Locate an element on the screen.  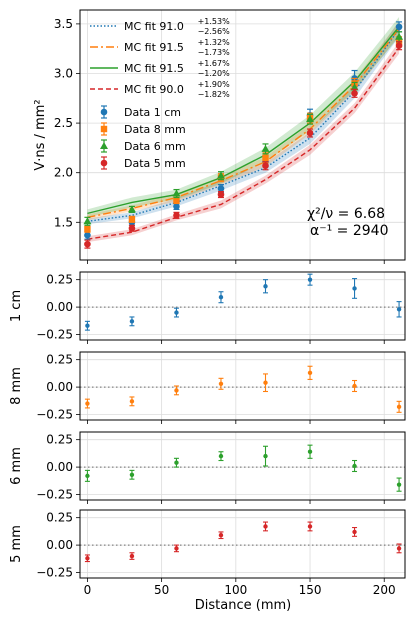
legend-fit-label: MC fit 90.0 is located at coordinates (154, 89).